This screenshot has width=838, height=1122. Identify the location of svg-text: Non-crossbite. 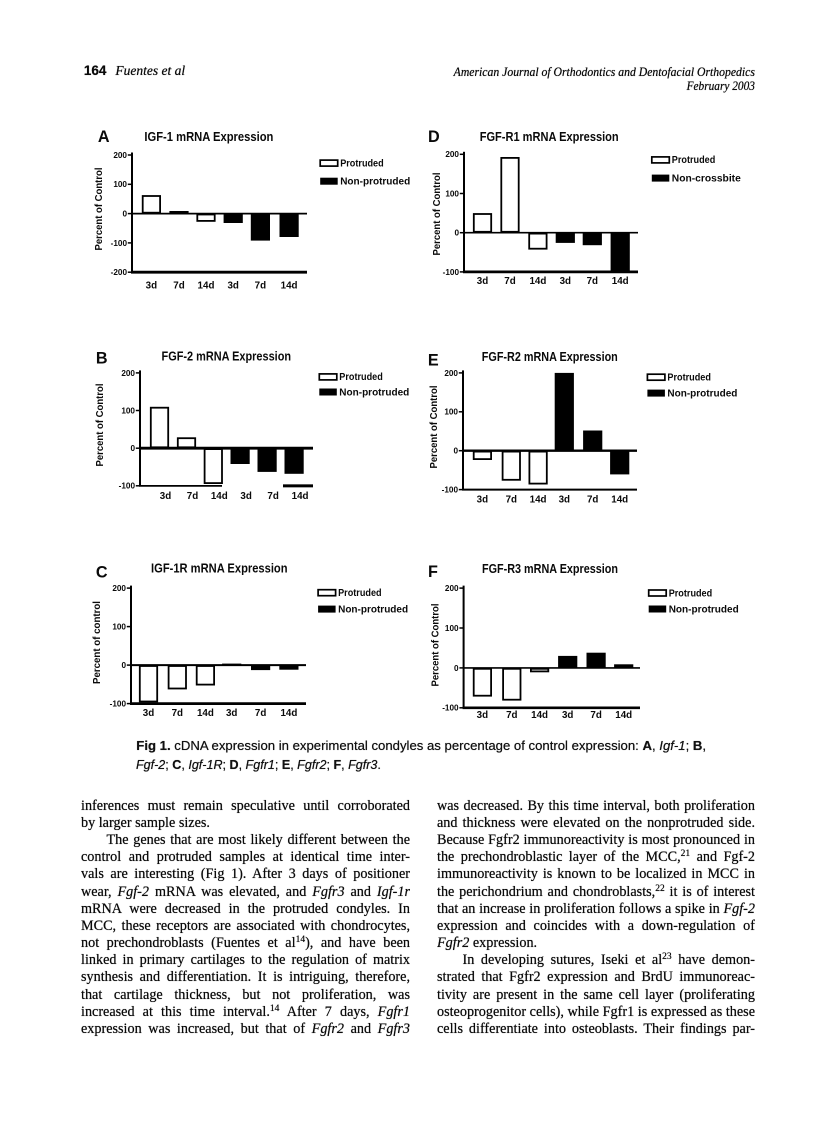
(706, 178).